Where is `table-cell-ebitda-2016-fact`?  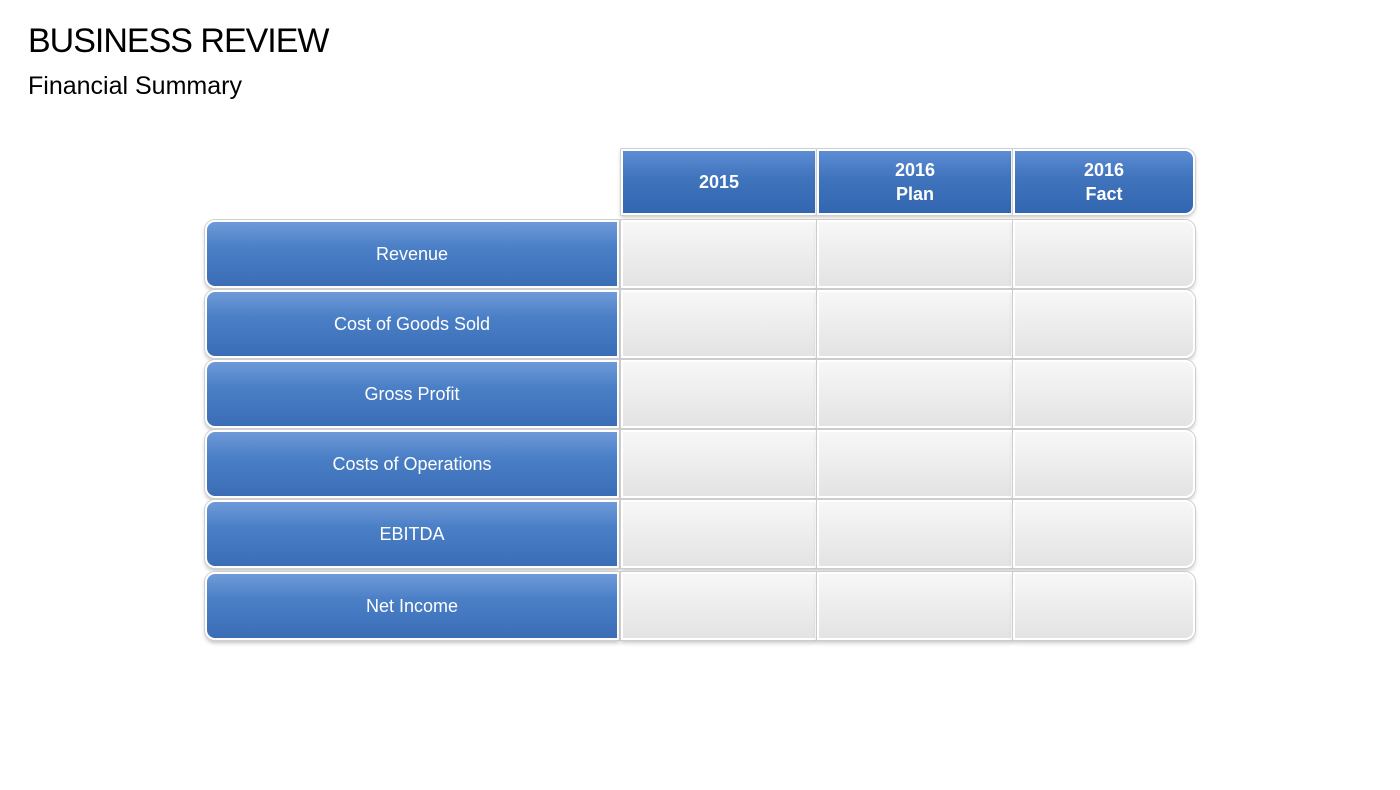
table-cell-ebitda-2016-fact is located at coordinates (1104, 534).